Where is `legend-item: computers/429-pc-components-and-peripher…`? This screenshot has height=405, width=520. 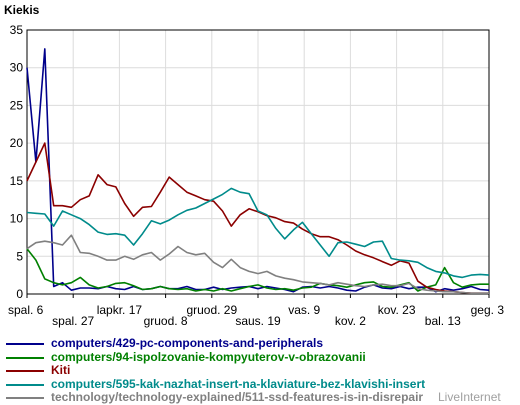
legend-item: computers/429-pc-components-and-peripher… is located at coordinates (263, 343).